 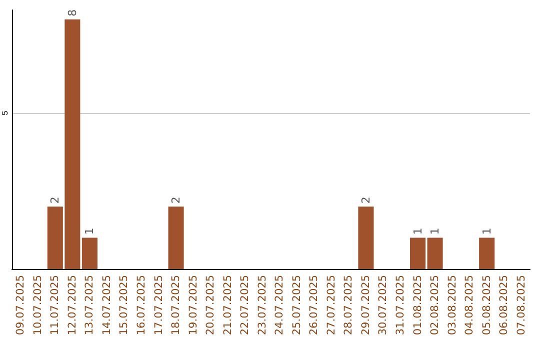 What do you see at coordinates (193, 305) in the screenshot?
I see `x-tick-label: 19.07.2025` at bounding box center [193, 305].